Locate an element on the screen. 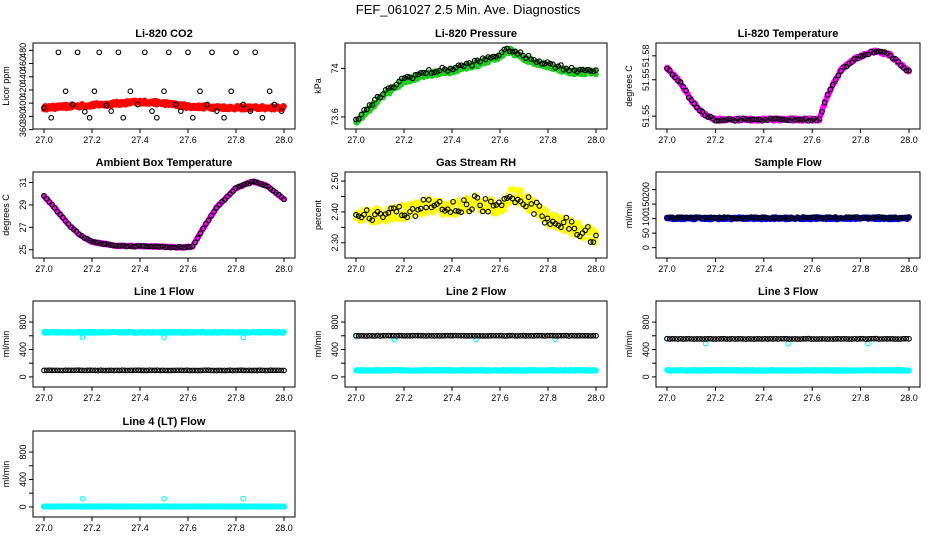 Image resolution: width=936 pixels, height=540 pixels. y-tick-label: 800 is located at coordinates (23, 452).